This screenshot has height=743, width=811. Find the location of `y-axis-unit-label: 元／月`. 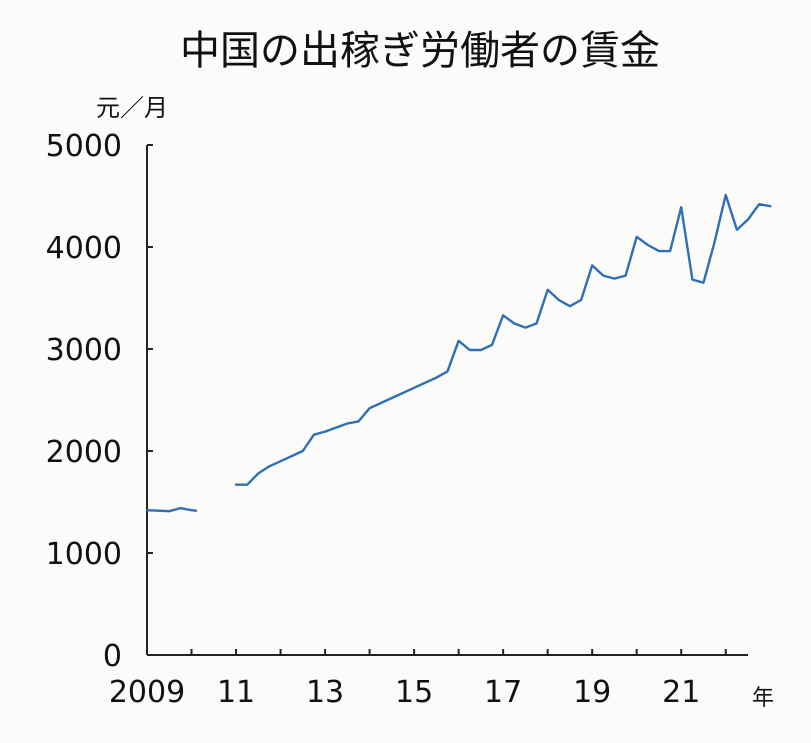

y-axis-unit-label: 元／月 is located at coordinates (132, 108).